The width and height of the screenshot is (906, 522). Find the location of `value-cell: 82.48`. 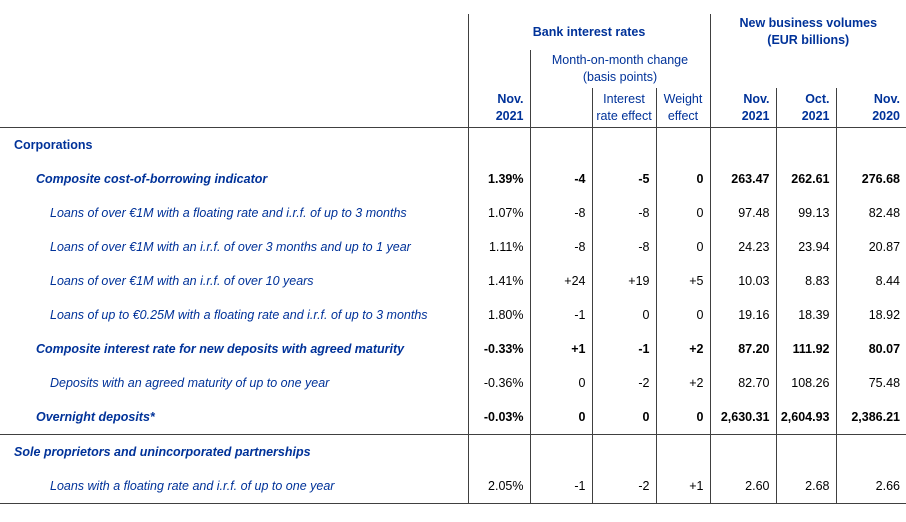

value-cell: 82.48 is located at coordinates (871, 213).